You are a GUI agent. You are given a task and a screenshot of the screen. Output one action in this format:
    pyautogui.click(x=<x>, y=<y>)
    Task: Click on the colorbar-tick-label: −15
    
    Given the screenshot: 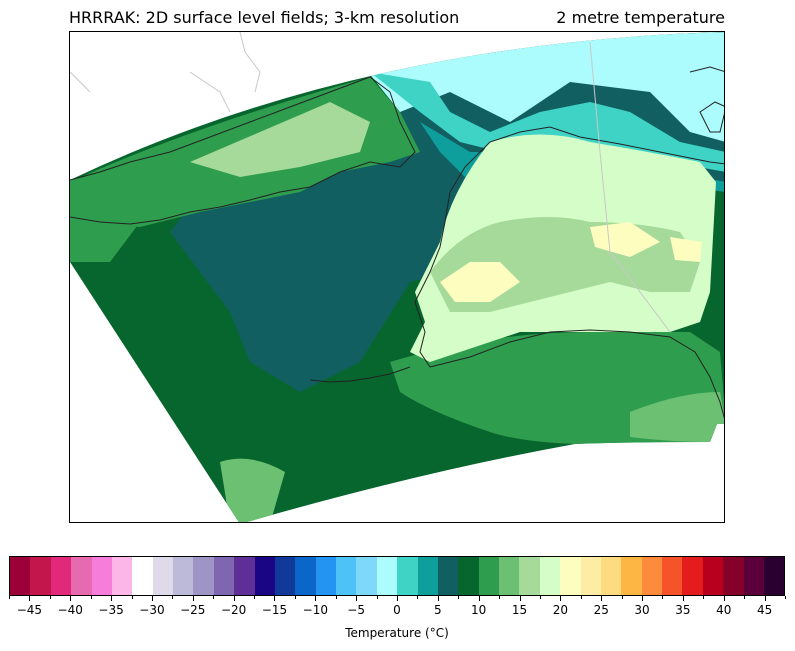 What is the action you would take?
    pyautogui.click(x=274, y=610)
    